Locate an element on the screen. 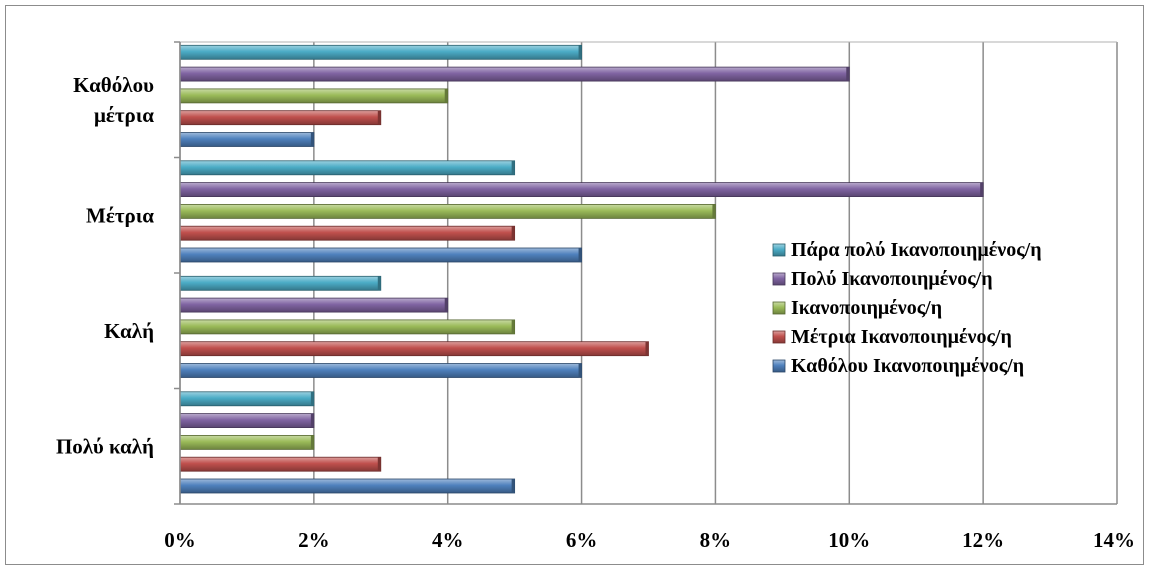 The height and width of the screenshot is (565, 1150). legend-entry: Ικανοποιημένος/η is located at coordinates (857, 308).